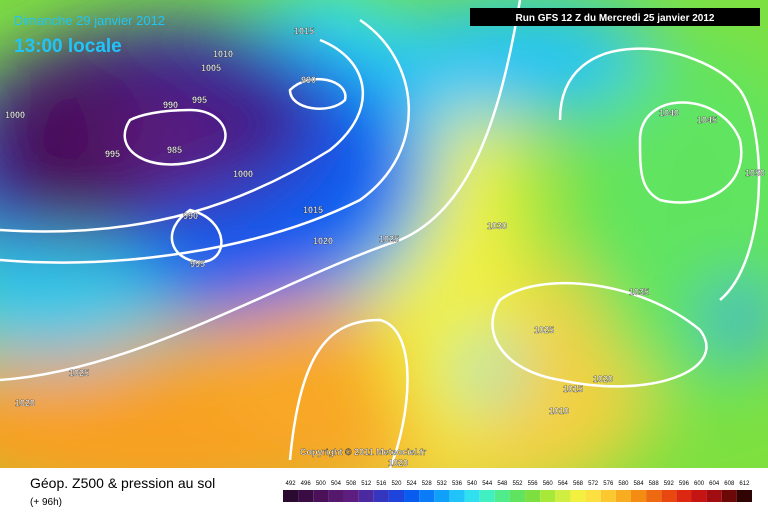 Image resolution: width=768 pixels, height=512 pixels. Describe the element at coordinates (563, 484) in the screenshot. I see `scale-label: 564` at that location.